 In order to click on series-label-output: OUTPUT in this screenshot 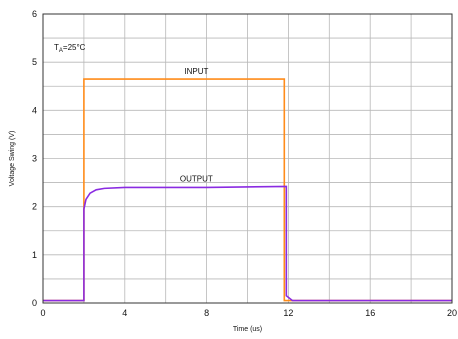, I will do `click(196, 178)`.